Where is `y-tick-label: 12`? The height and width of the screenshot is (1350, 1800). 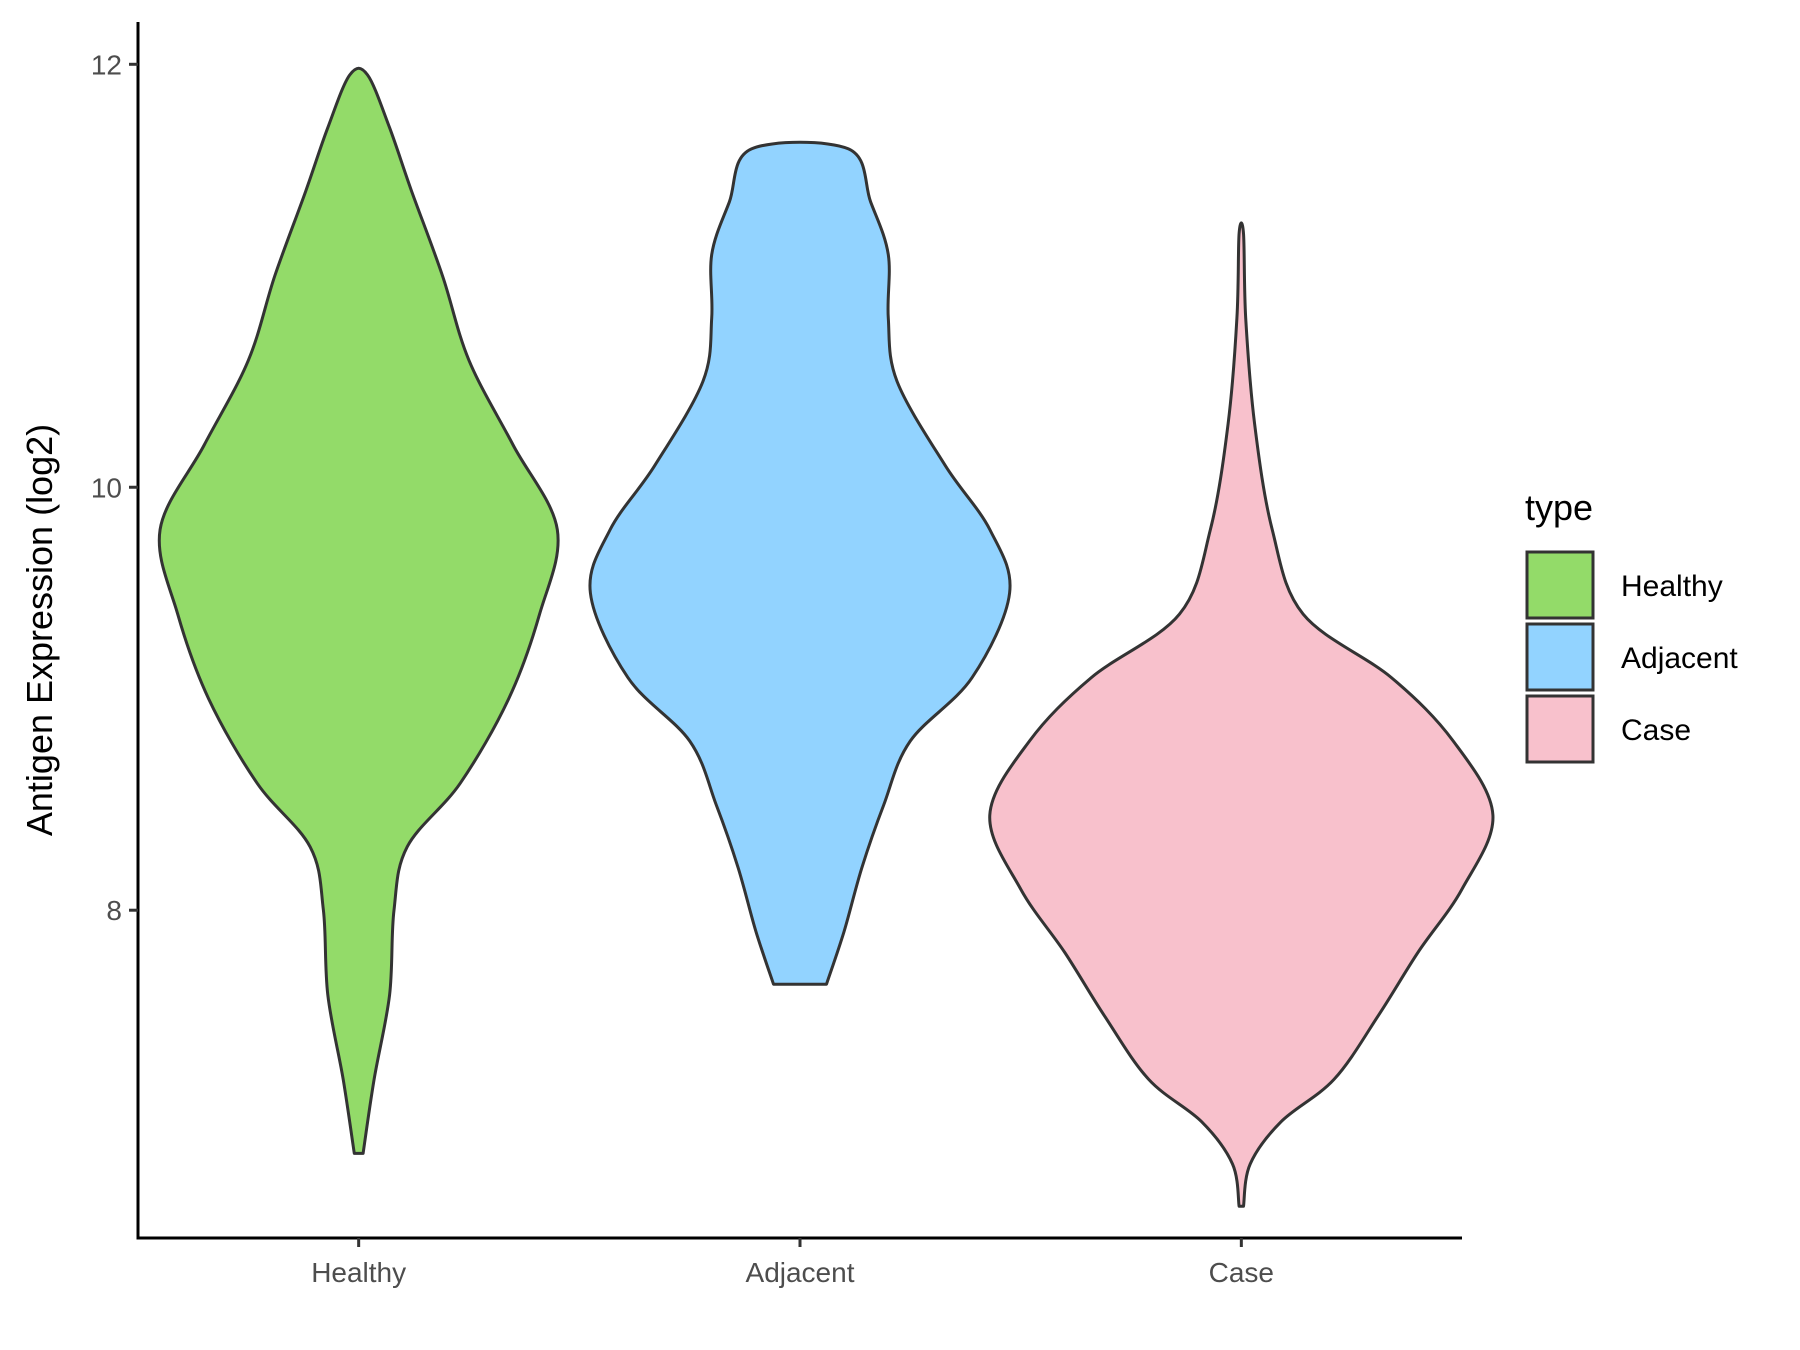 y-tick-label: 12 is located at coordinates (106, 64).